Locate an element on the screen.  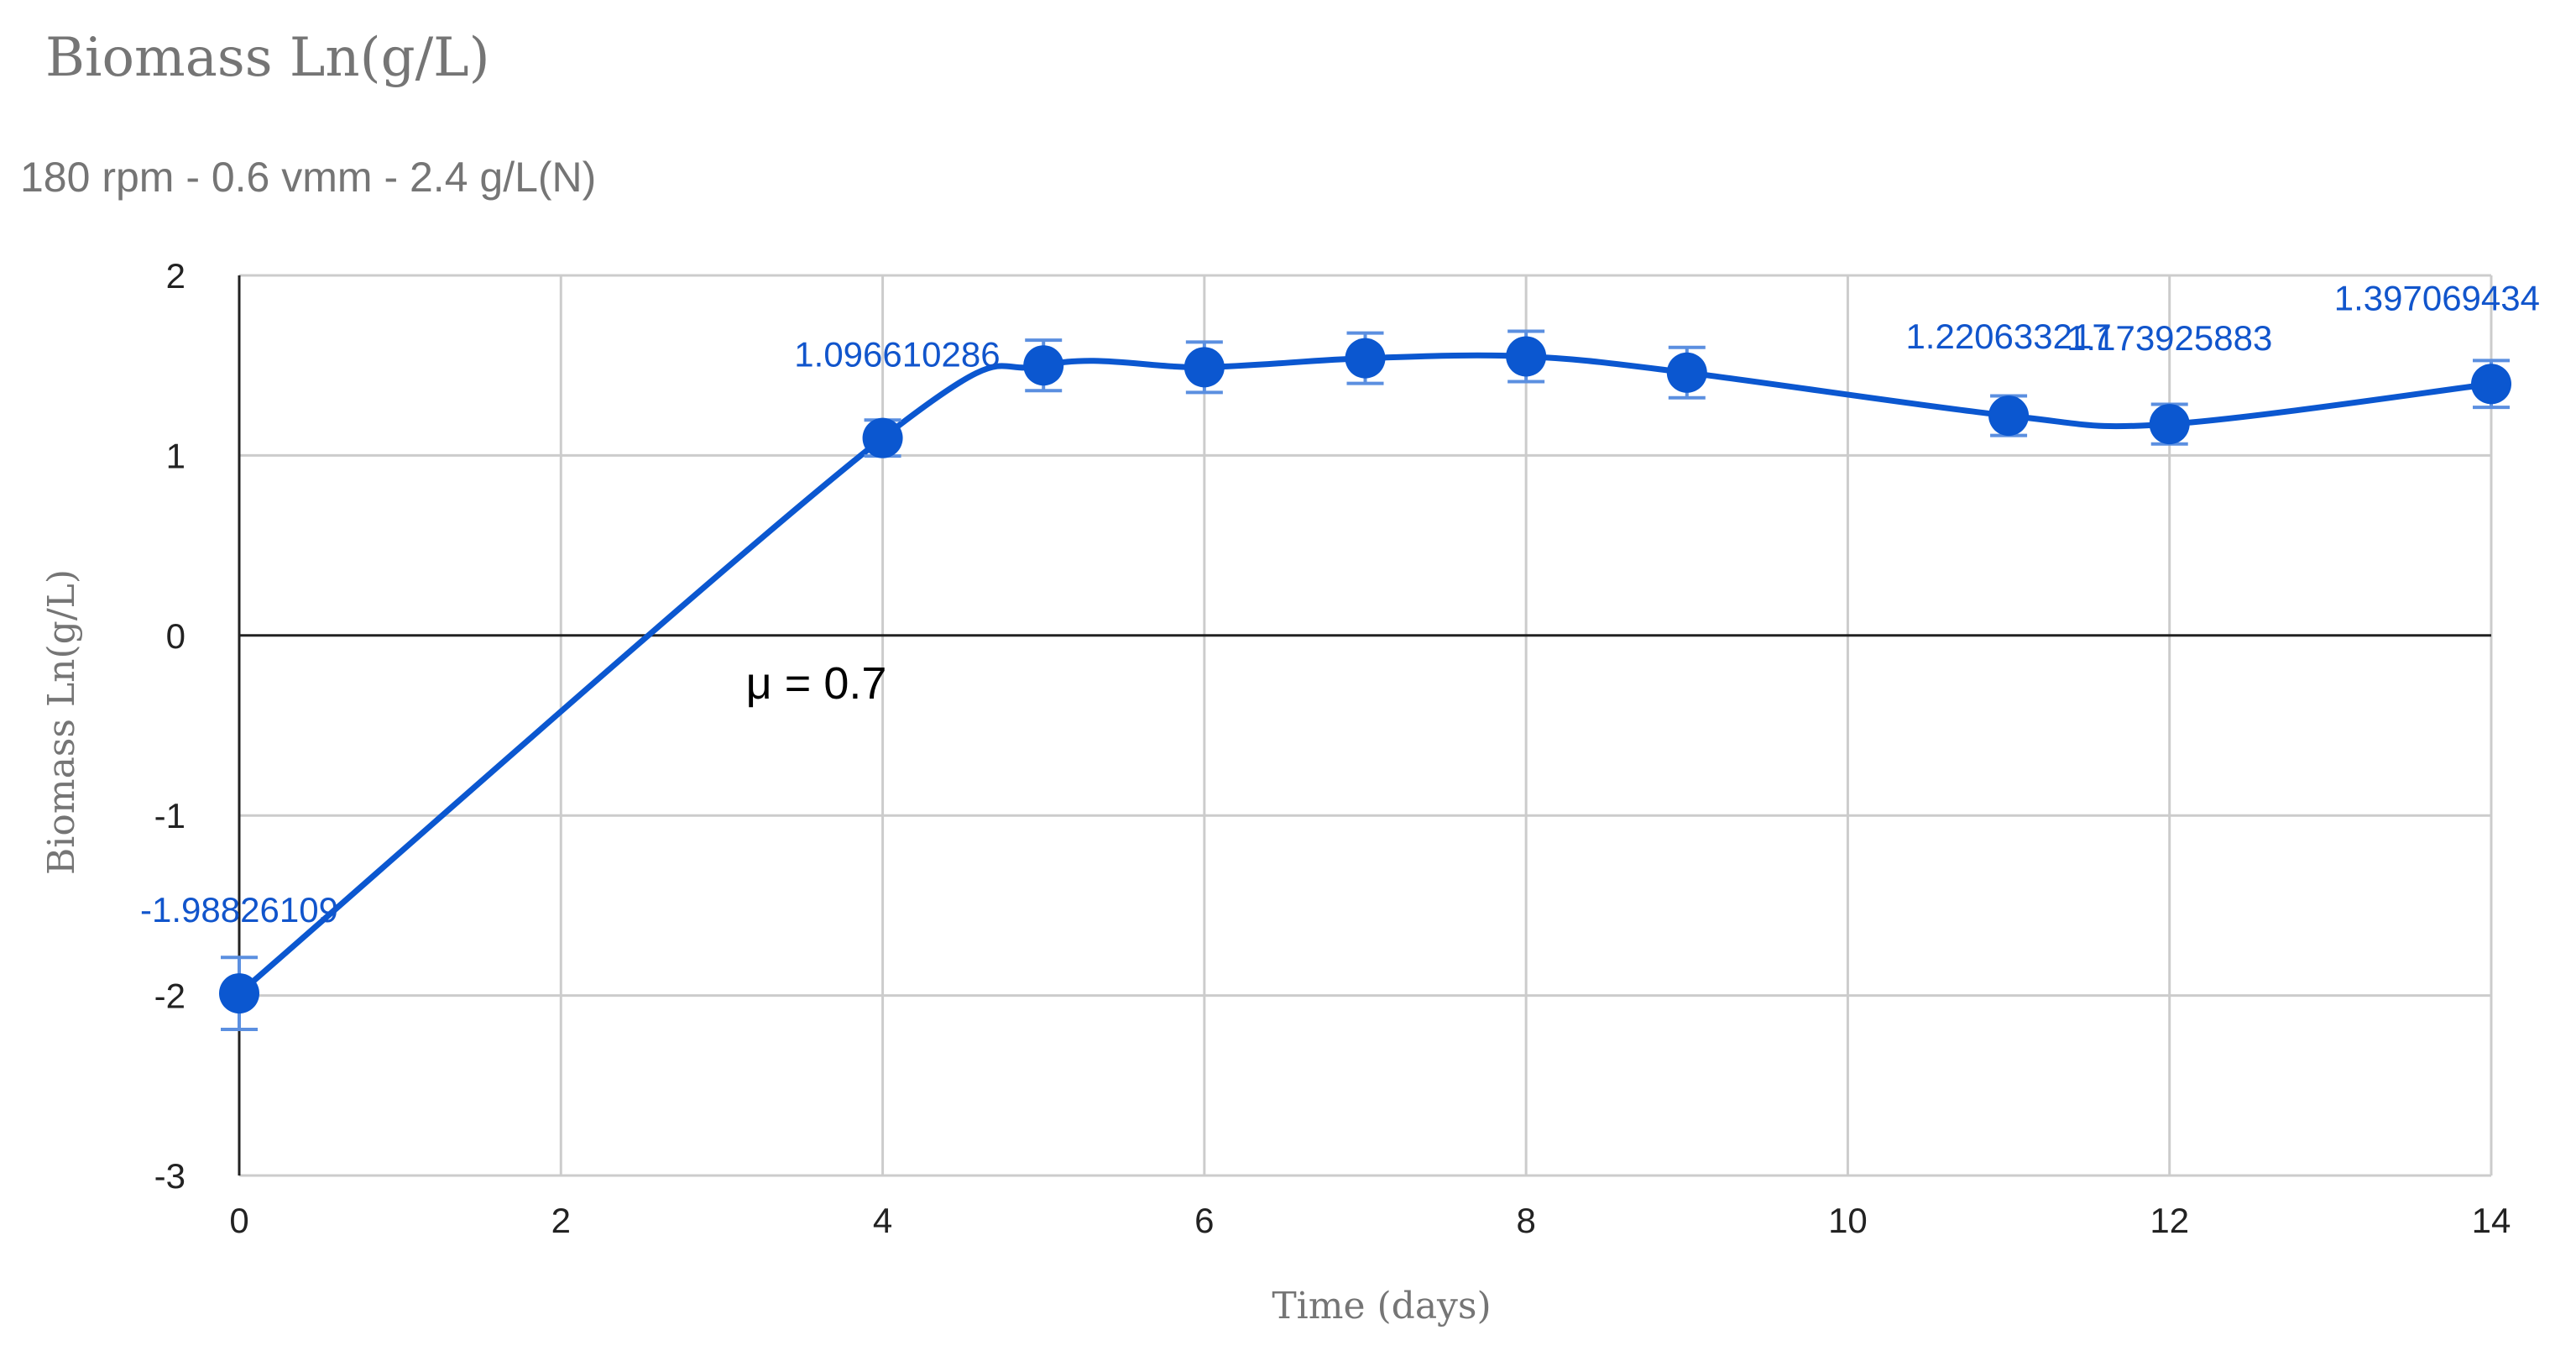
data-label: 1.220633217 is located at coordinates (2008, 336).